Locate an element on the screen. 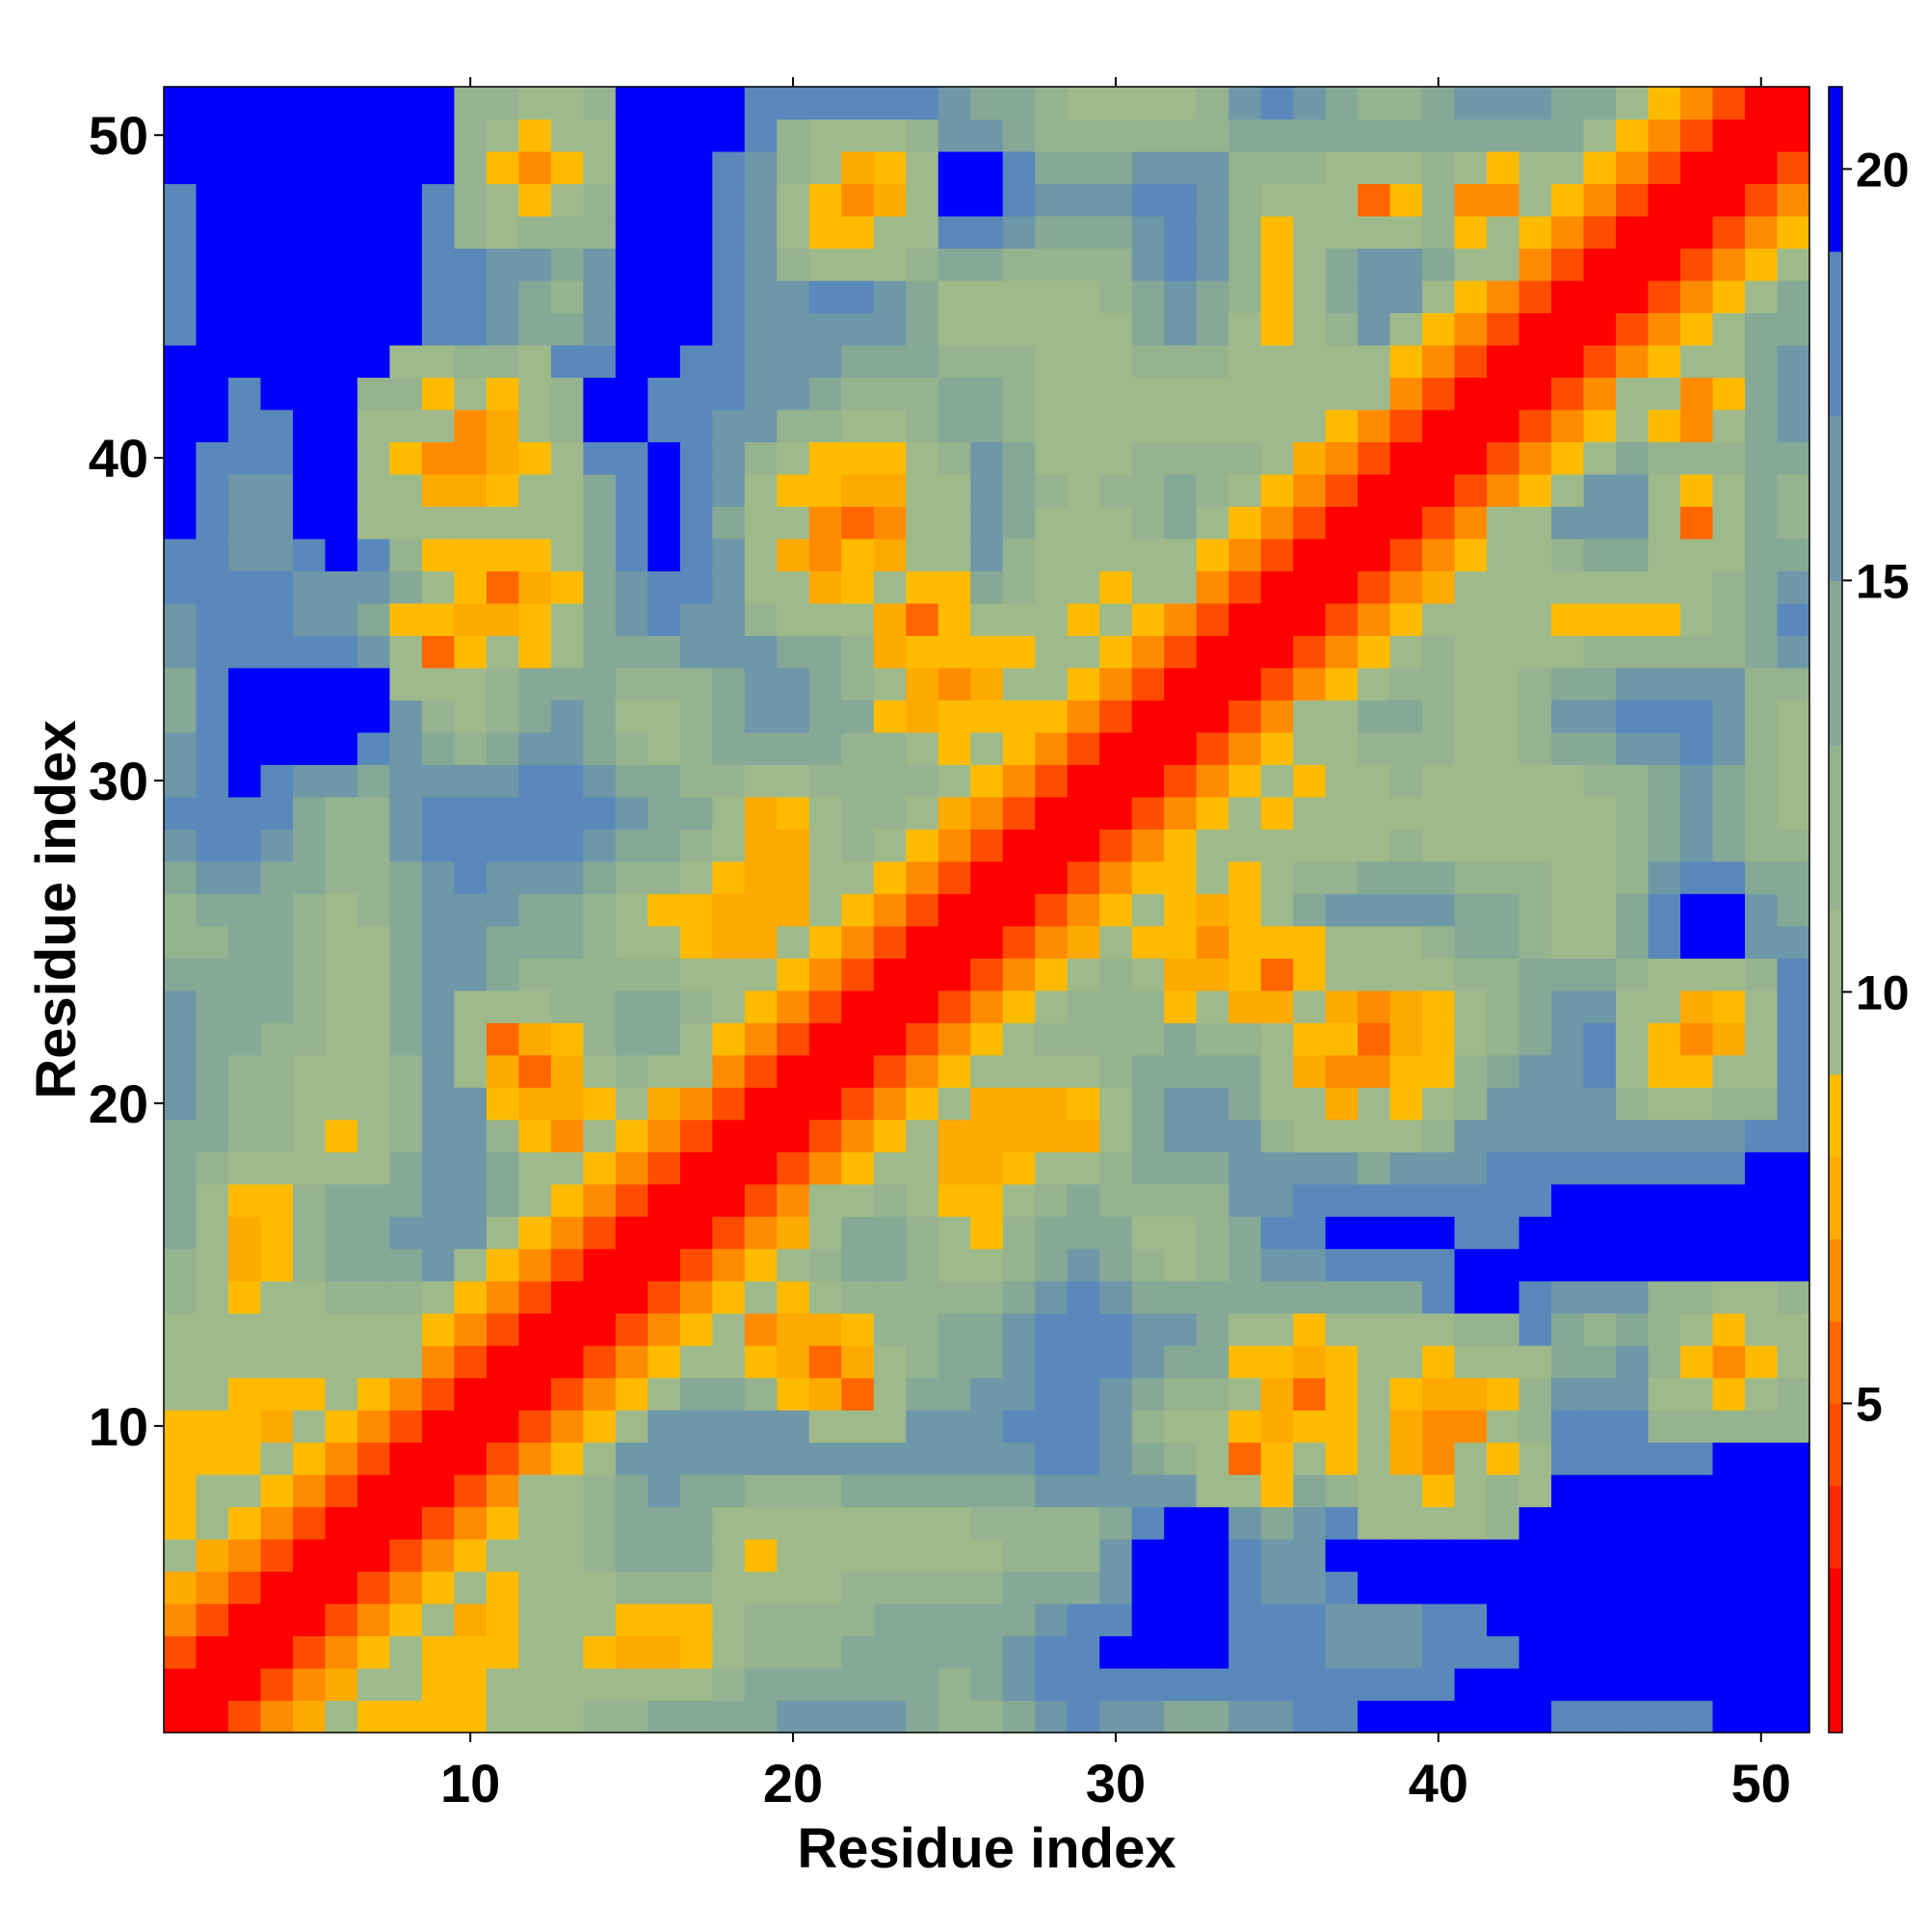 Image resolution: width=1927 pixels, height=1932 pixels. y-tick-label: 20 is located at coordinates (118, 1103).